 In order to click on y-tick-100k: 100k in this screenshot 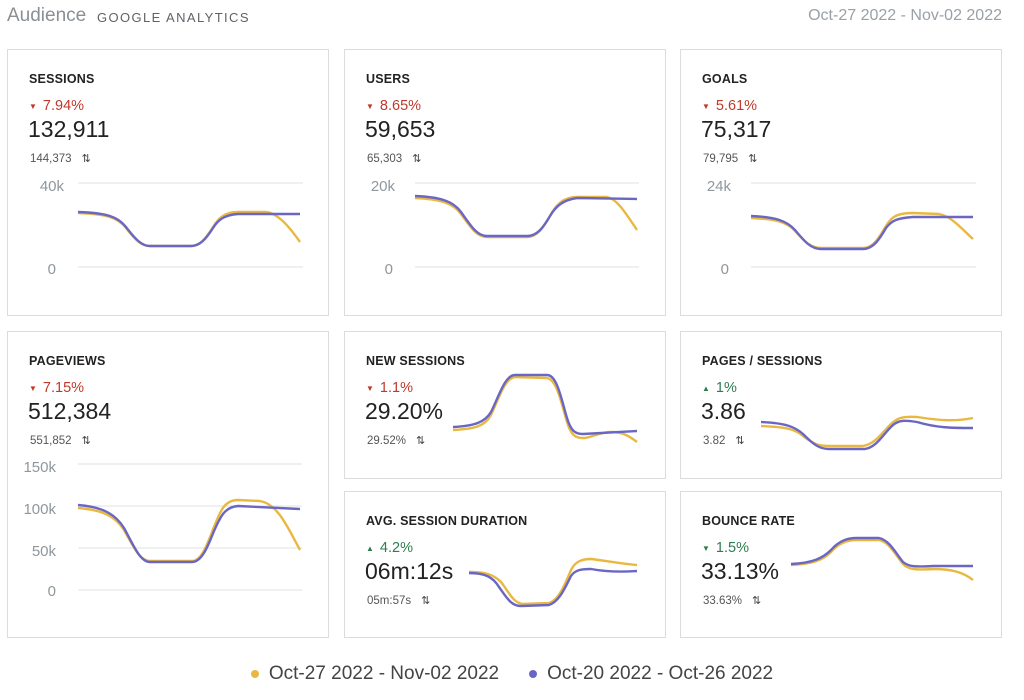, I will do `click(39, 509)`.